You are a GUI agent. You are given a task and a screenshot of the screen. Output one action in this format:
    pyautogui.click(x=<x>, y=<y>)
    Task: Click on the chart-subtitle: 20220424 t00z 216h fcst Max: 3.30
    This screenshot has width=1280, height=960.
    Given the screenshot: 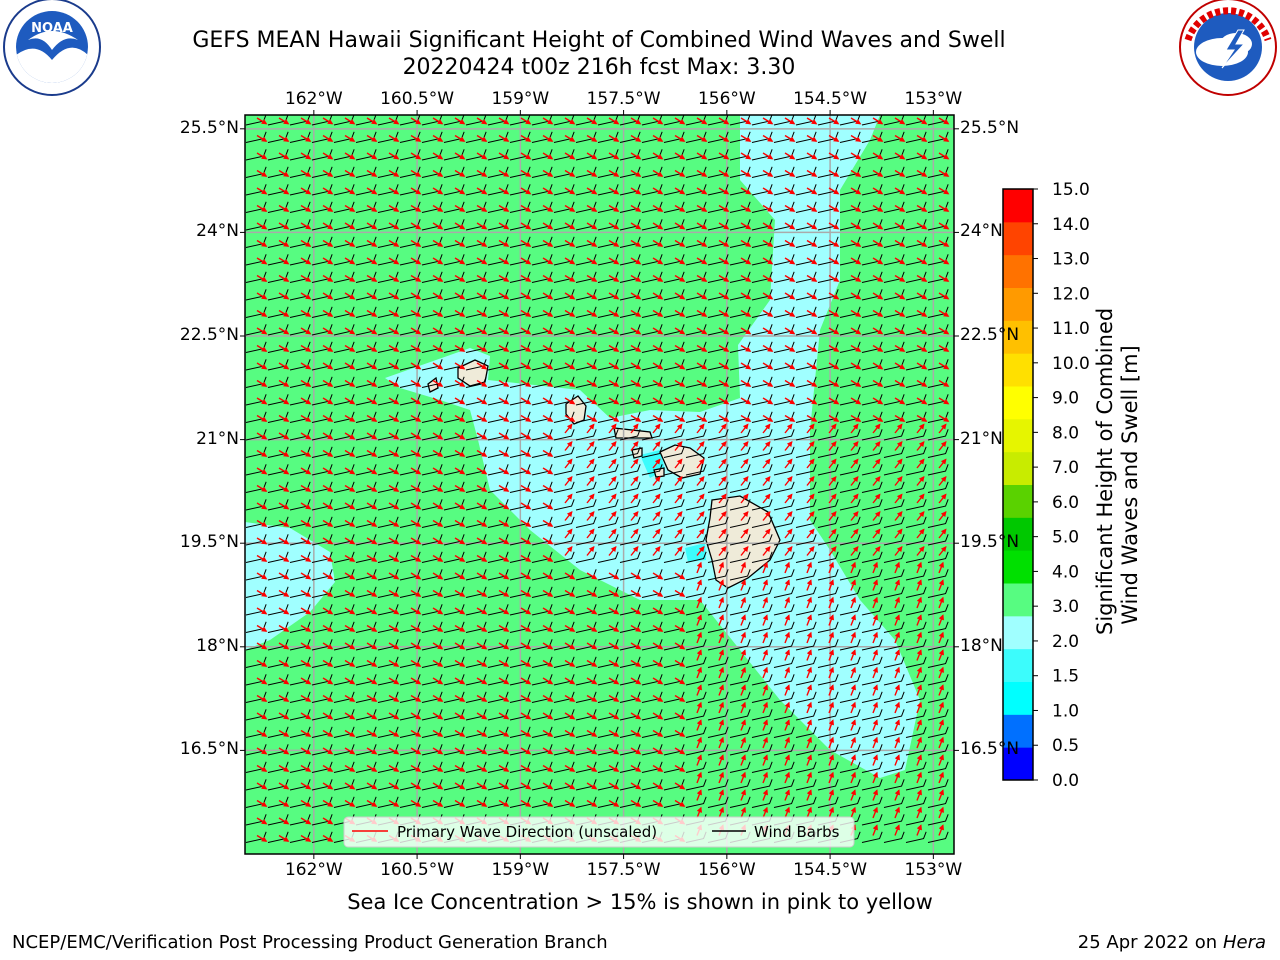 What is the action you would take?
    pyautogui.click(x=599, y=67)
    